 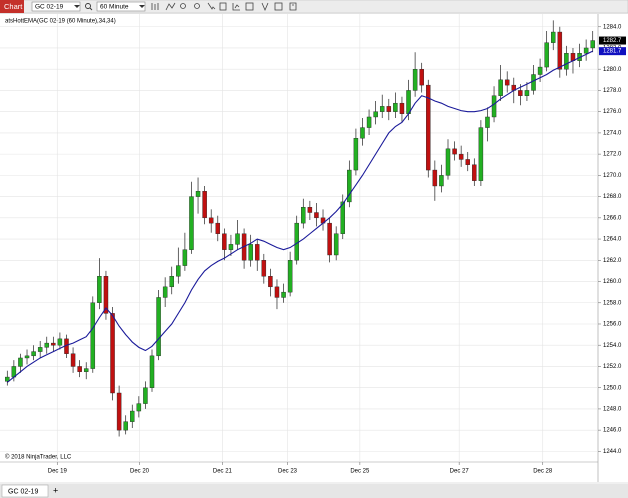 I want to click on y-tick-label: 1254.0, so click(x=612, y=346).